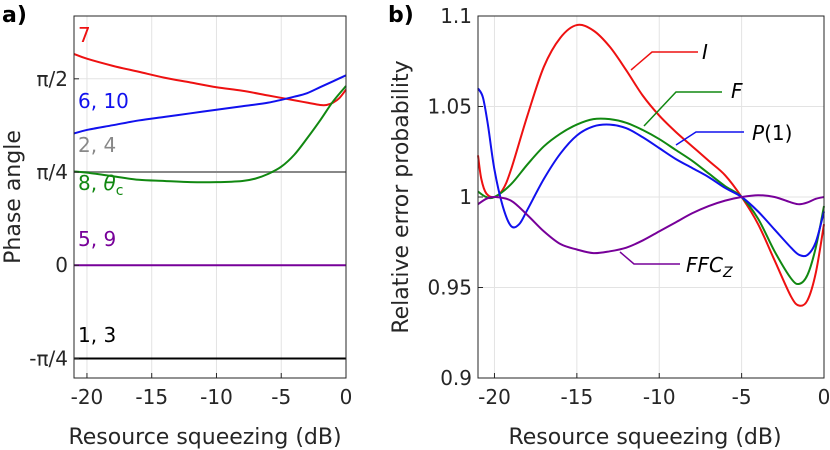 This screenshot has width=830, height=450. I want to click on legend-label-F: F, so click(737, 91).